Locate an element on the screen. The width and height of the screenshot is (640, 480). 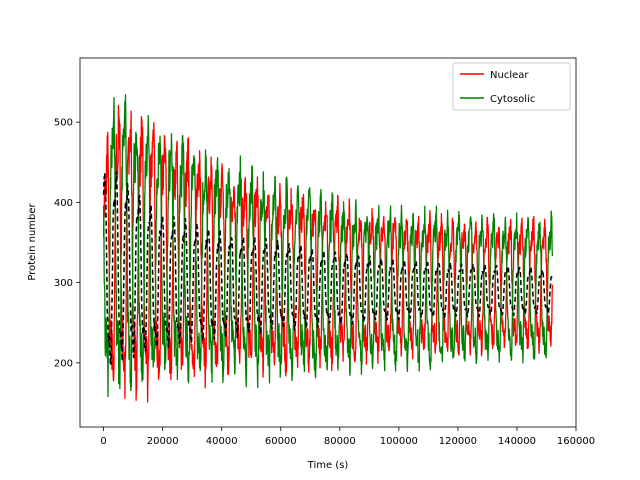
x-tick-label: 60000 is located at coordinates (281, 441).